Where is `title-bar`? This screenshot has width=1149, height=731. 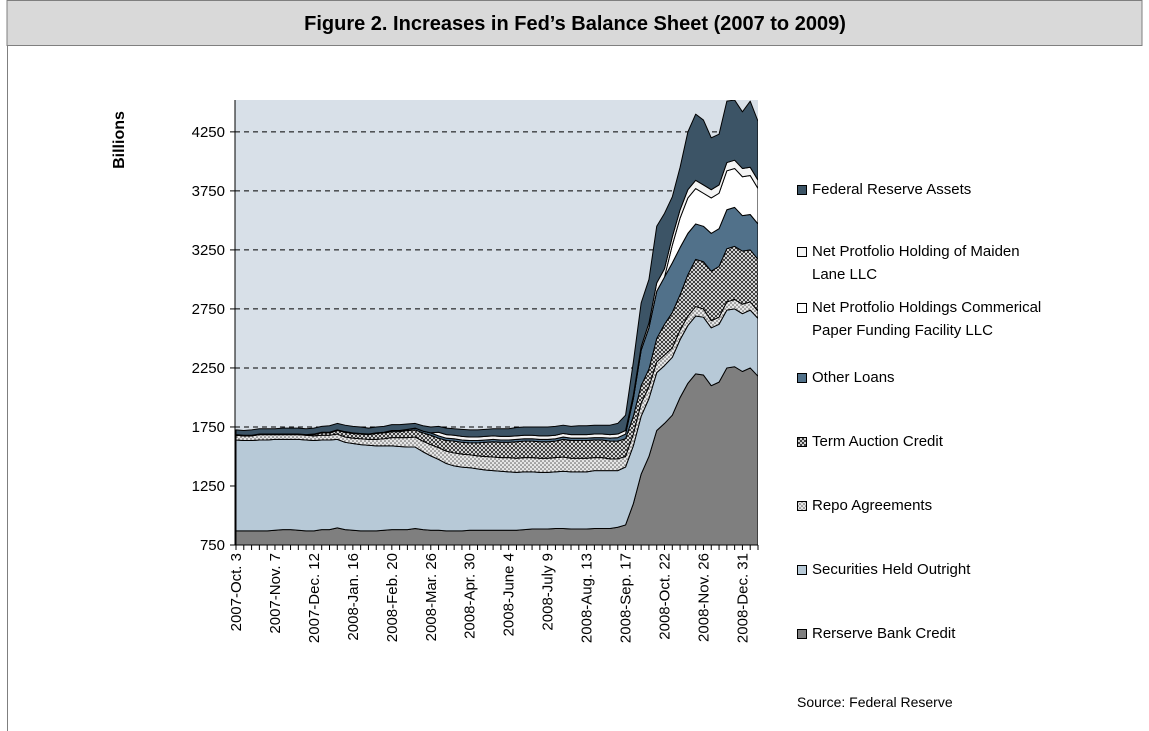 title-bar is located at coordinates (574, 23).